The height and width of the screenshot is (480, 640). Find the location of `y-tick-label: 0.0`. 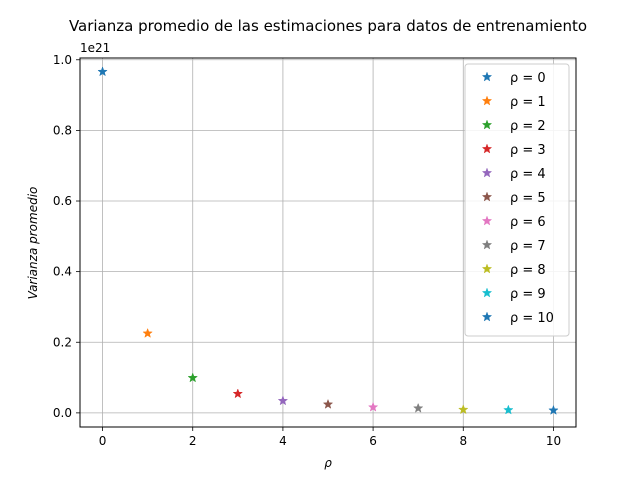

y-tick-label: 0.0 is located at coordinates (62, 413).